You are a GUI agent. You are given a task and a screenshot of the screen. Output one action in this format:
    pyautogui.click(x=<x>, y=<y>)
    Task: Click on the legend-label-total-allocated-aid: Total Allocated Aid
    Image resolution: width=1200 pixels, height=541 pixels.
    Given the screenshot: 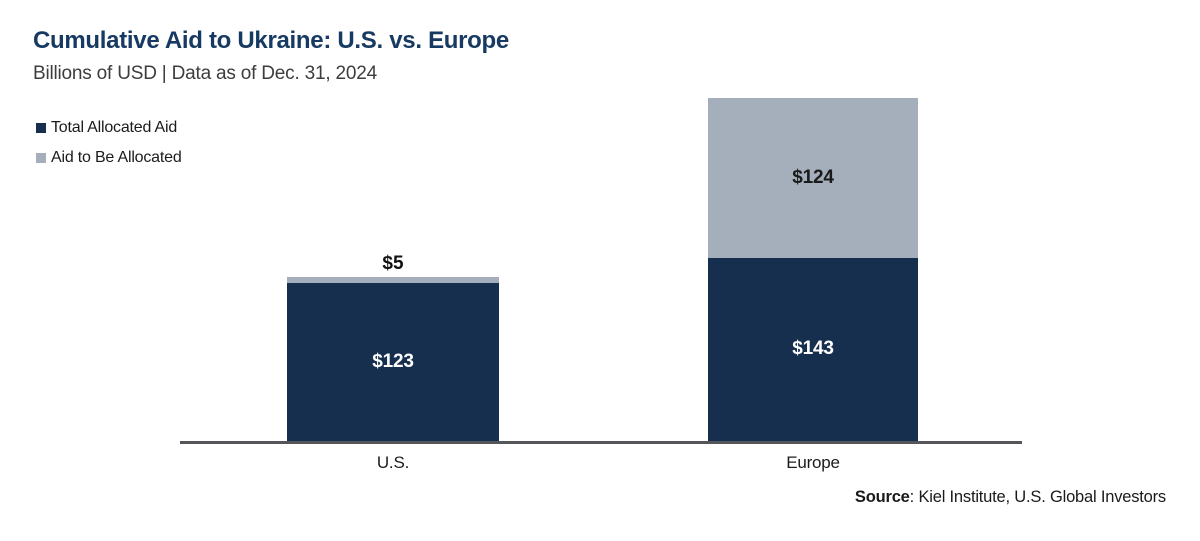 What is the action you would take?
    pyautogui.click(x=114, y=127)
    